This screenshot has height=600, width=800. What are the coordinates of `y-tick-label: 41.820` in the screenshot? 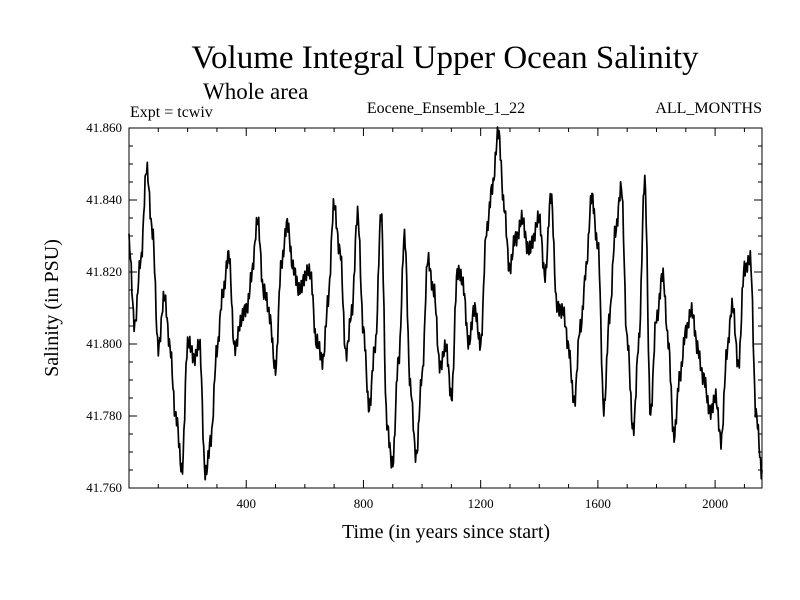 It's located at (104, 271).